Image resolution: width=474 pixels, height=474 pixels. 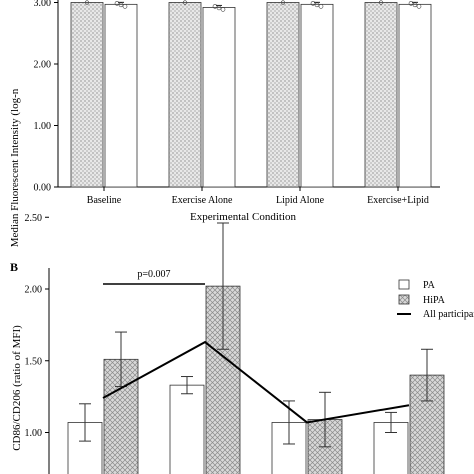 I want to click on panel-b-y-tick-label: 1.50, so click(x=34, y=361).